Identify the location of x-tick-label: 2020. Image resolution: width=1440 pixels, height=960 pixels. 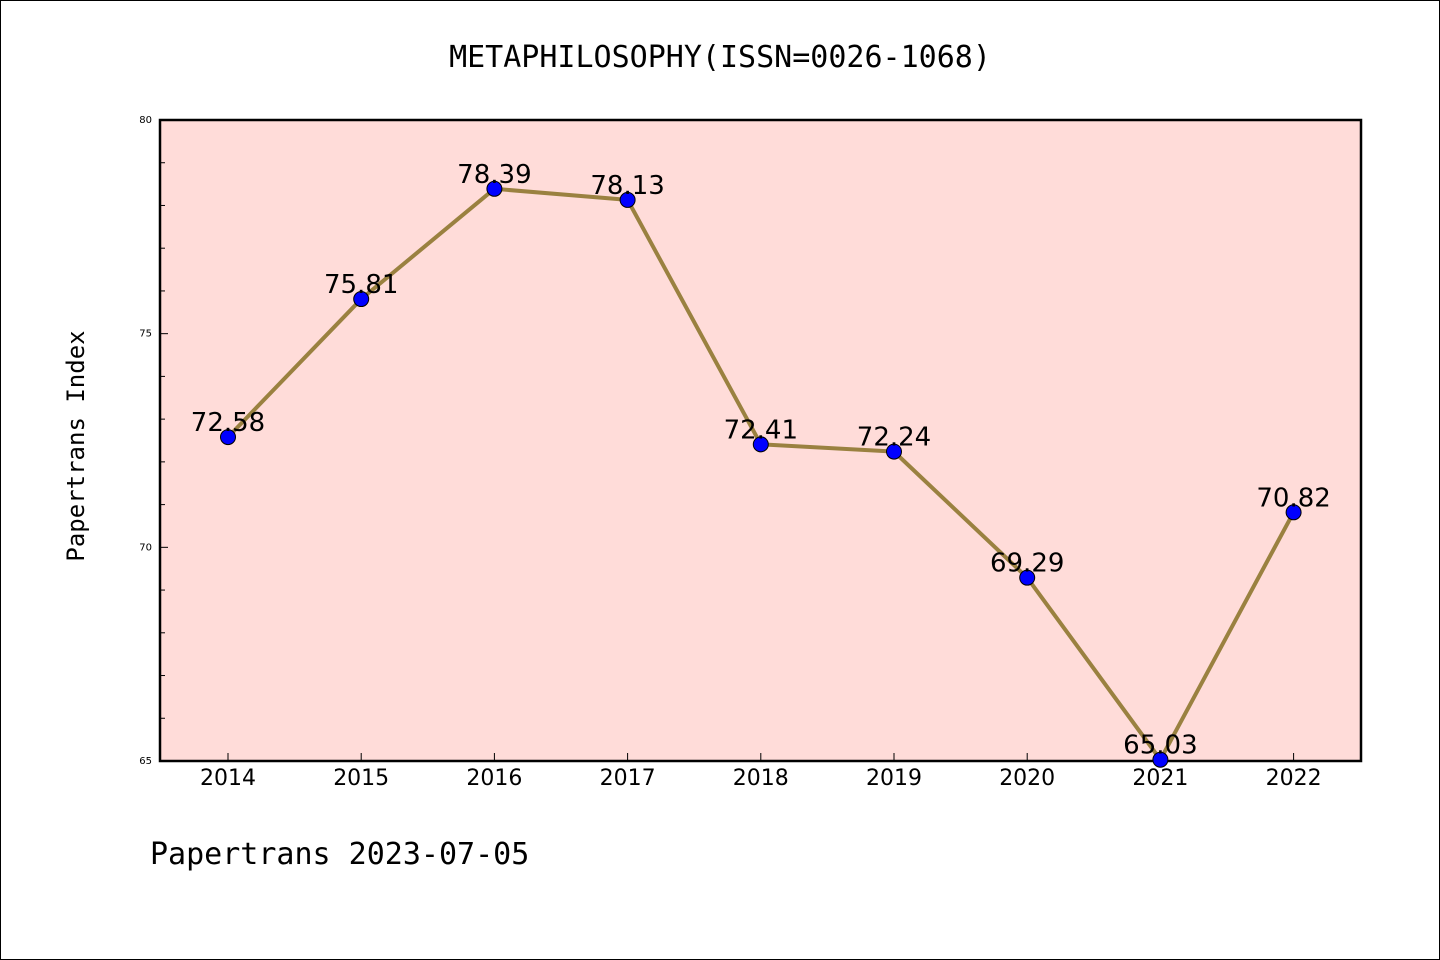
(1027, 778).